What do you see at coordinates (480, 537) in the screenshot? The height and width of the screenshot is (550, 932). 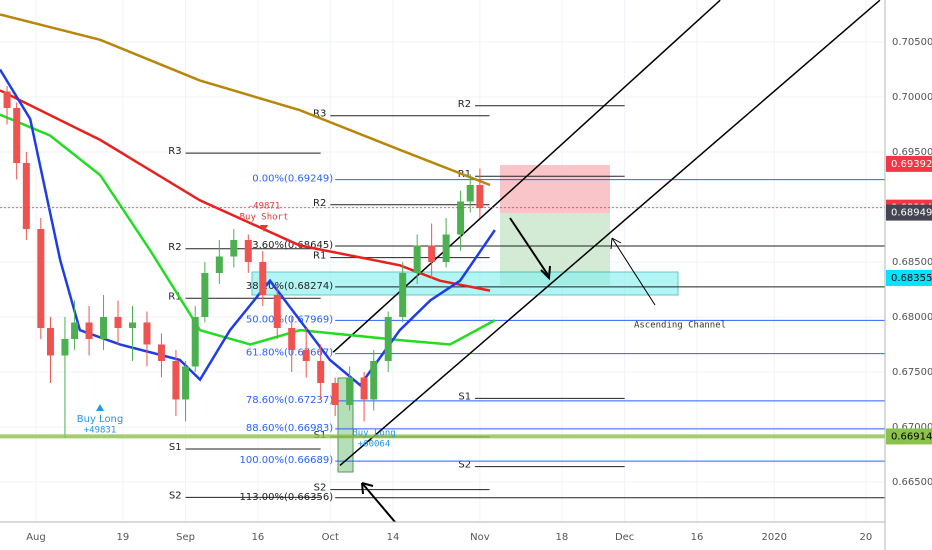 I see `x-tick-label: Nov` at bounding box center [480, 537].